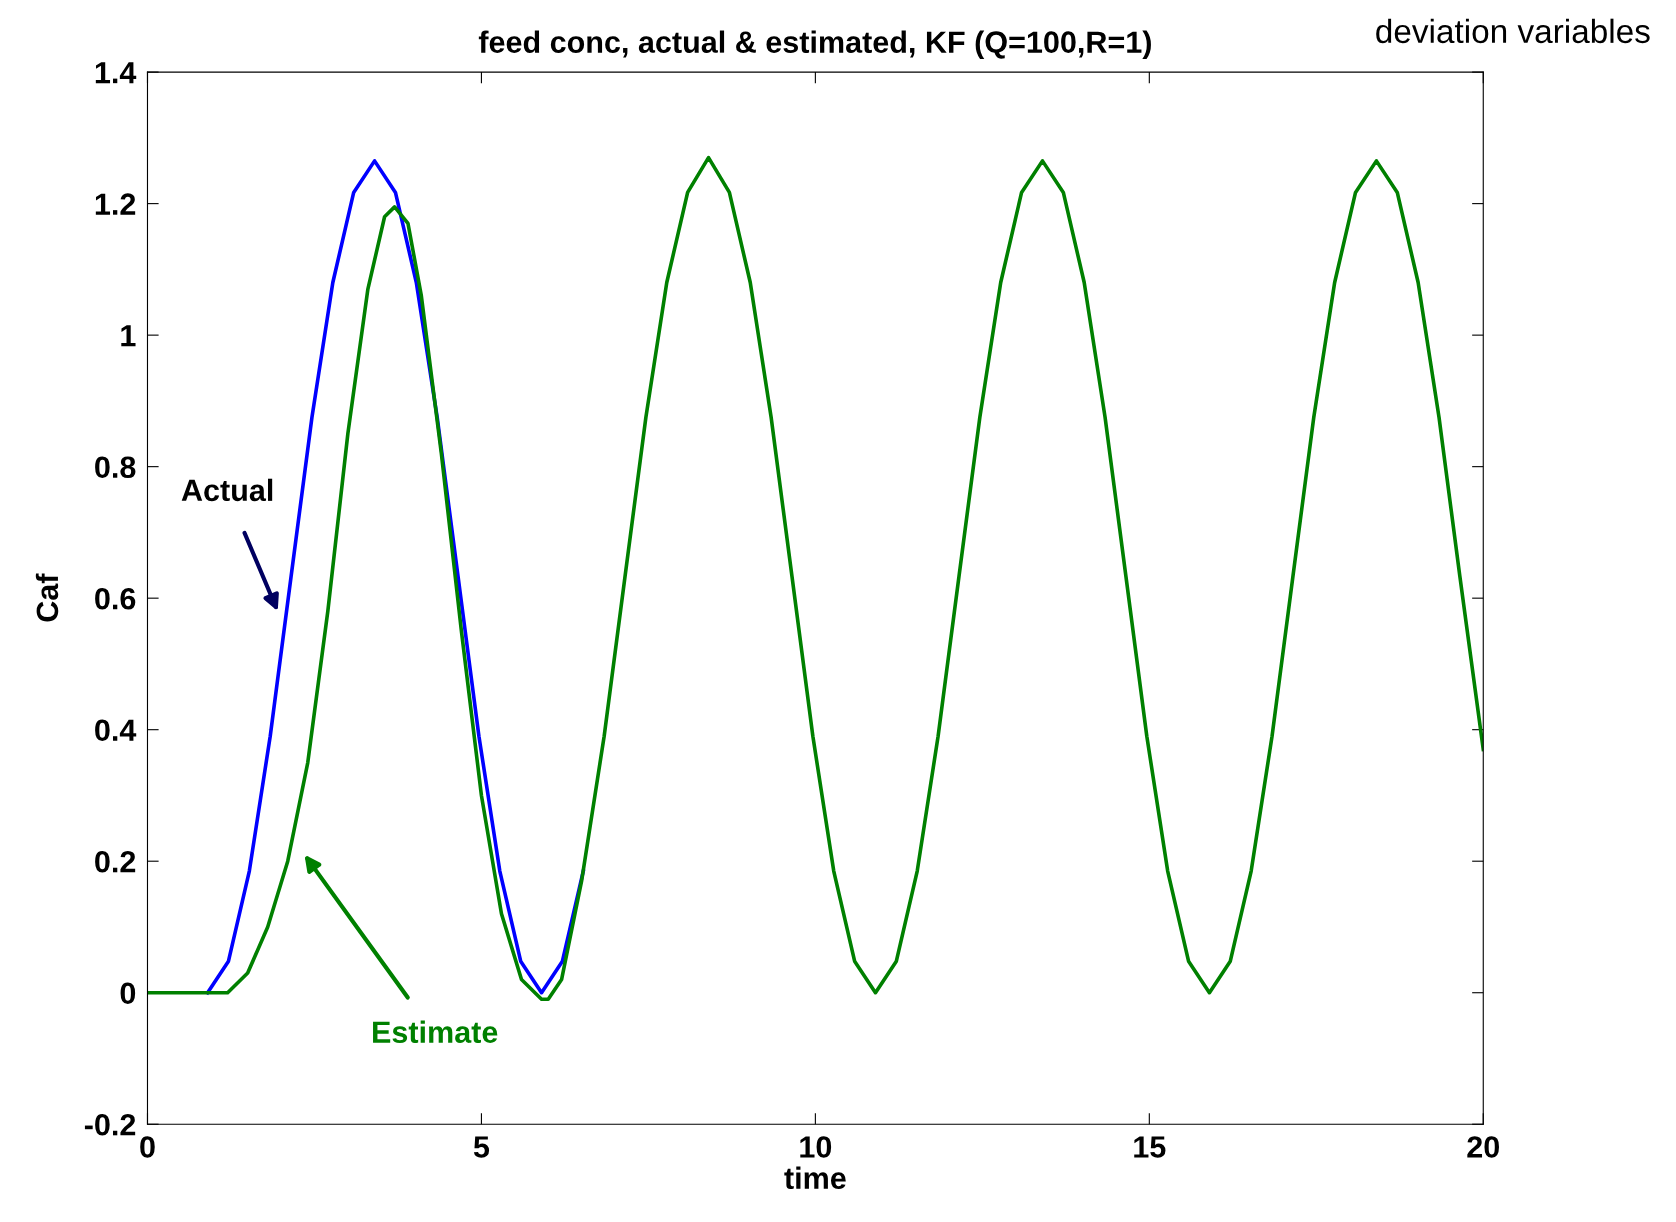  Describe the element at coordinates (814, 44) in the screenshot. I see `chart-title: feed conc, actual & estimated, KF (Q=100,R=1)` at that location.